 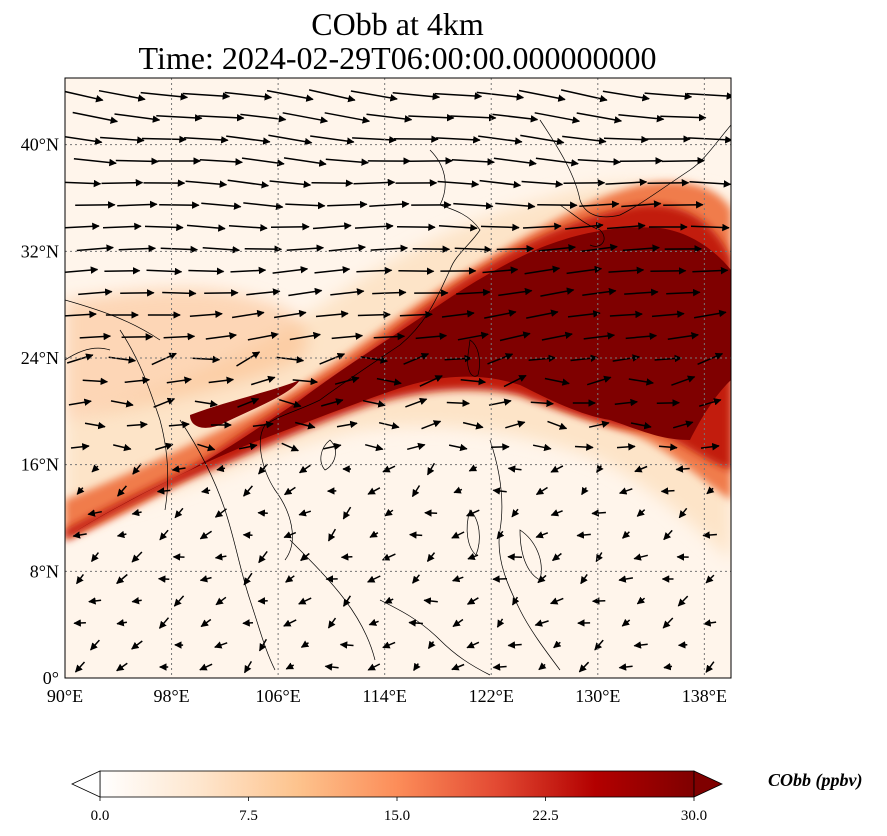 What do you see at coordinates (44, 571) in the screenshot?
I see `y-tick-label: 8°N` at bounding box center [44, 571].